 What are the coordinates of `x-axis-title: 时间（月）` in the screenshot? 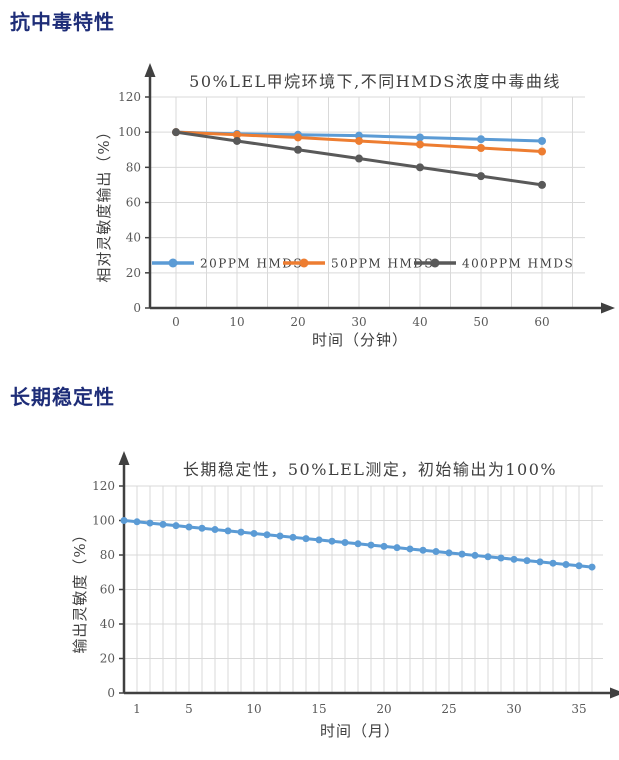 It's located at (360, 731).